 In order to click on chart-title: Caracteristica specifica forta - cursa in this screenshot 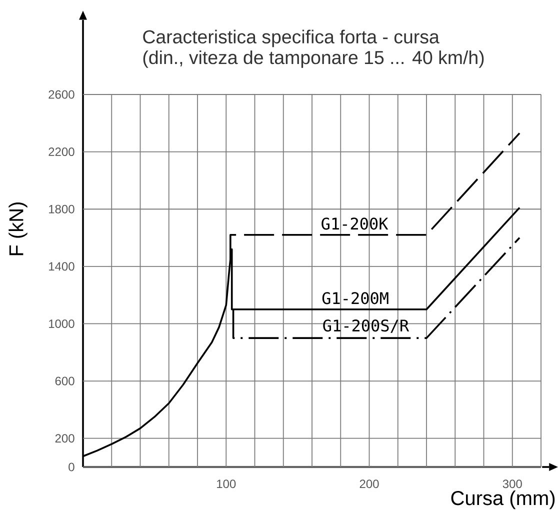, I will do `click(291, 39)`.